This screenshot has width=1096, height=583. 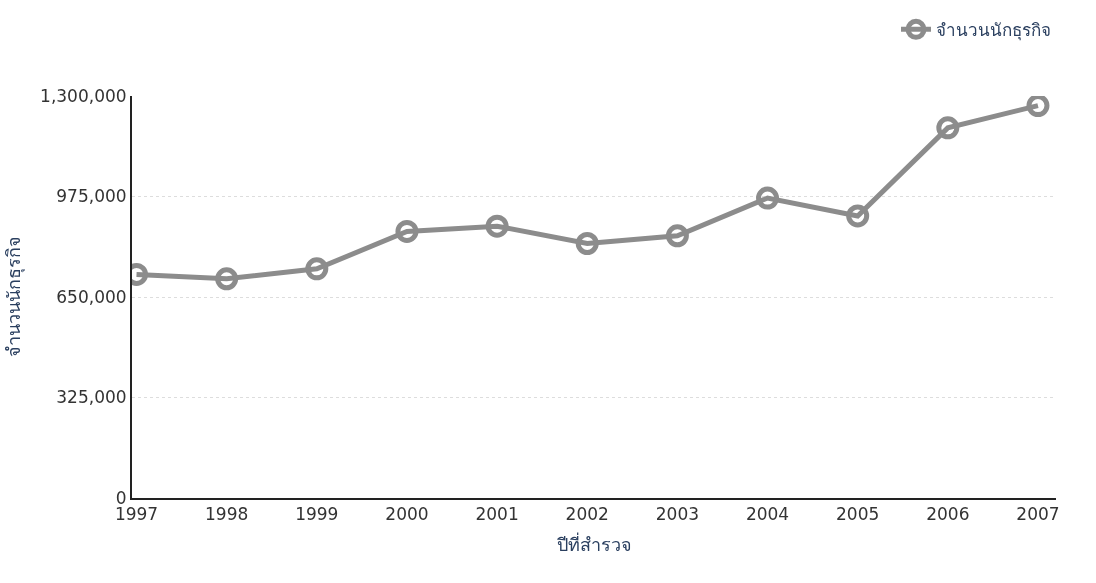 What do you see at coordinates (587, 514) in the screenshot?
I see `x-tick-label: 2002` at bounding box center [587, 514].